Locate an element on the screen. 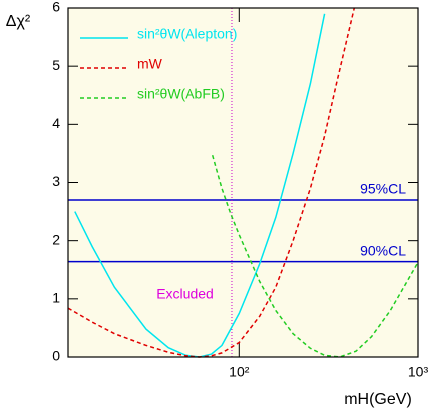 This screenshot has height=415, width=435. y-tick-label: 3 is located at coordinates (56, 181).